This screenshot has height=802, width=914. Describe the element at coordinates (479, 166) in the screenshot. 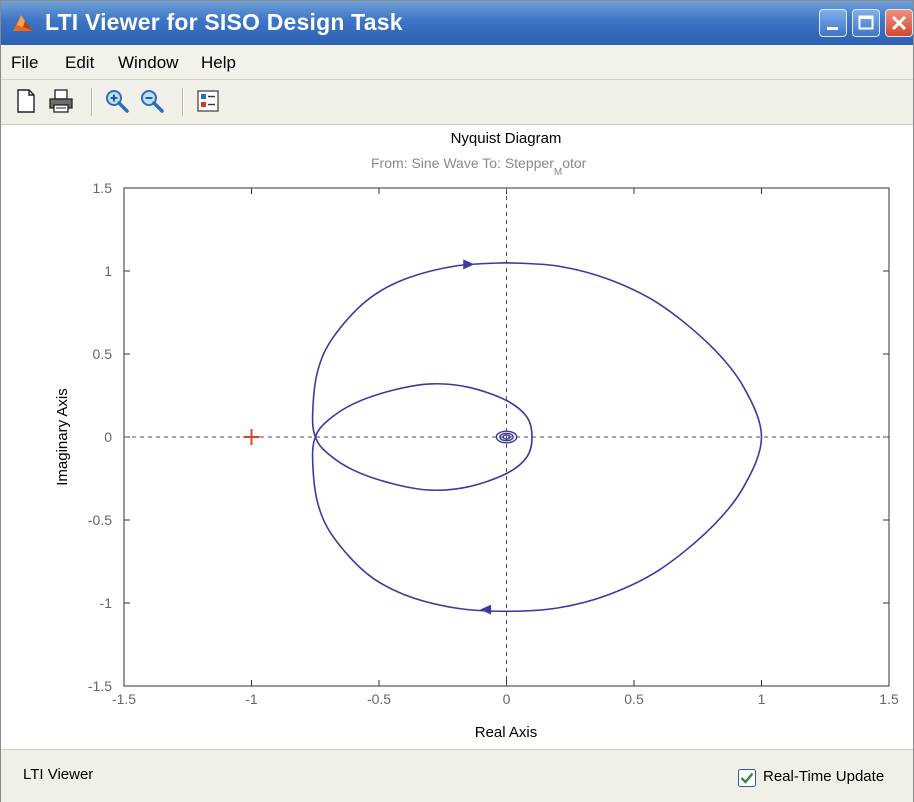

I see `chart-subtitle: From: Sine Wave To: StepperMotor` at that location.